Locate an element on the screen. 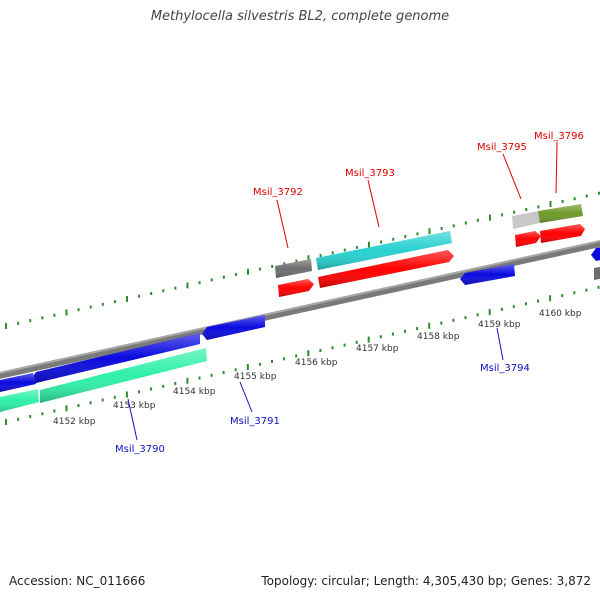  bottom-gene-labels: Msil_3790 Msil_3791 Msil_3794 is located at coordinates (322, 409).